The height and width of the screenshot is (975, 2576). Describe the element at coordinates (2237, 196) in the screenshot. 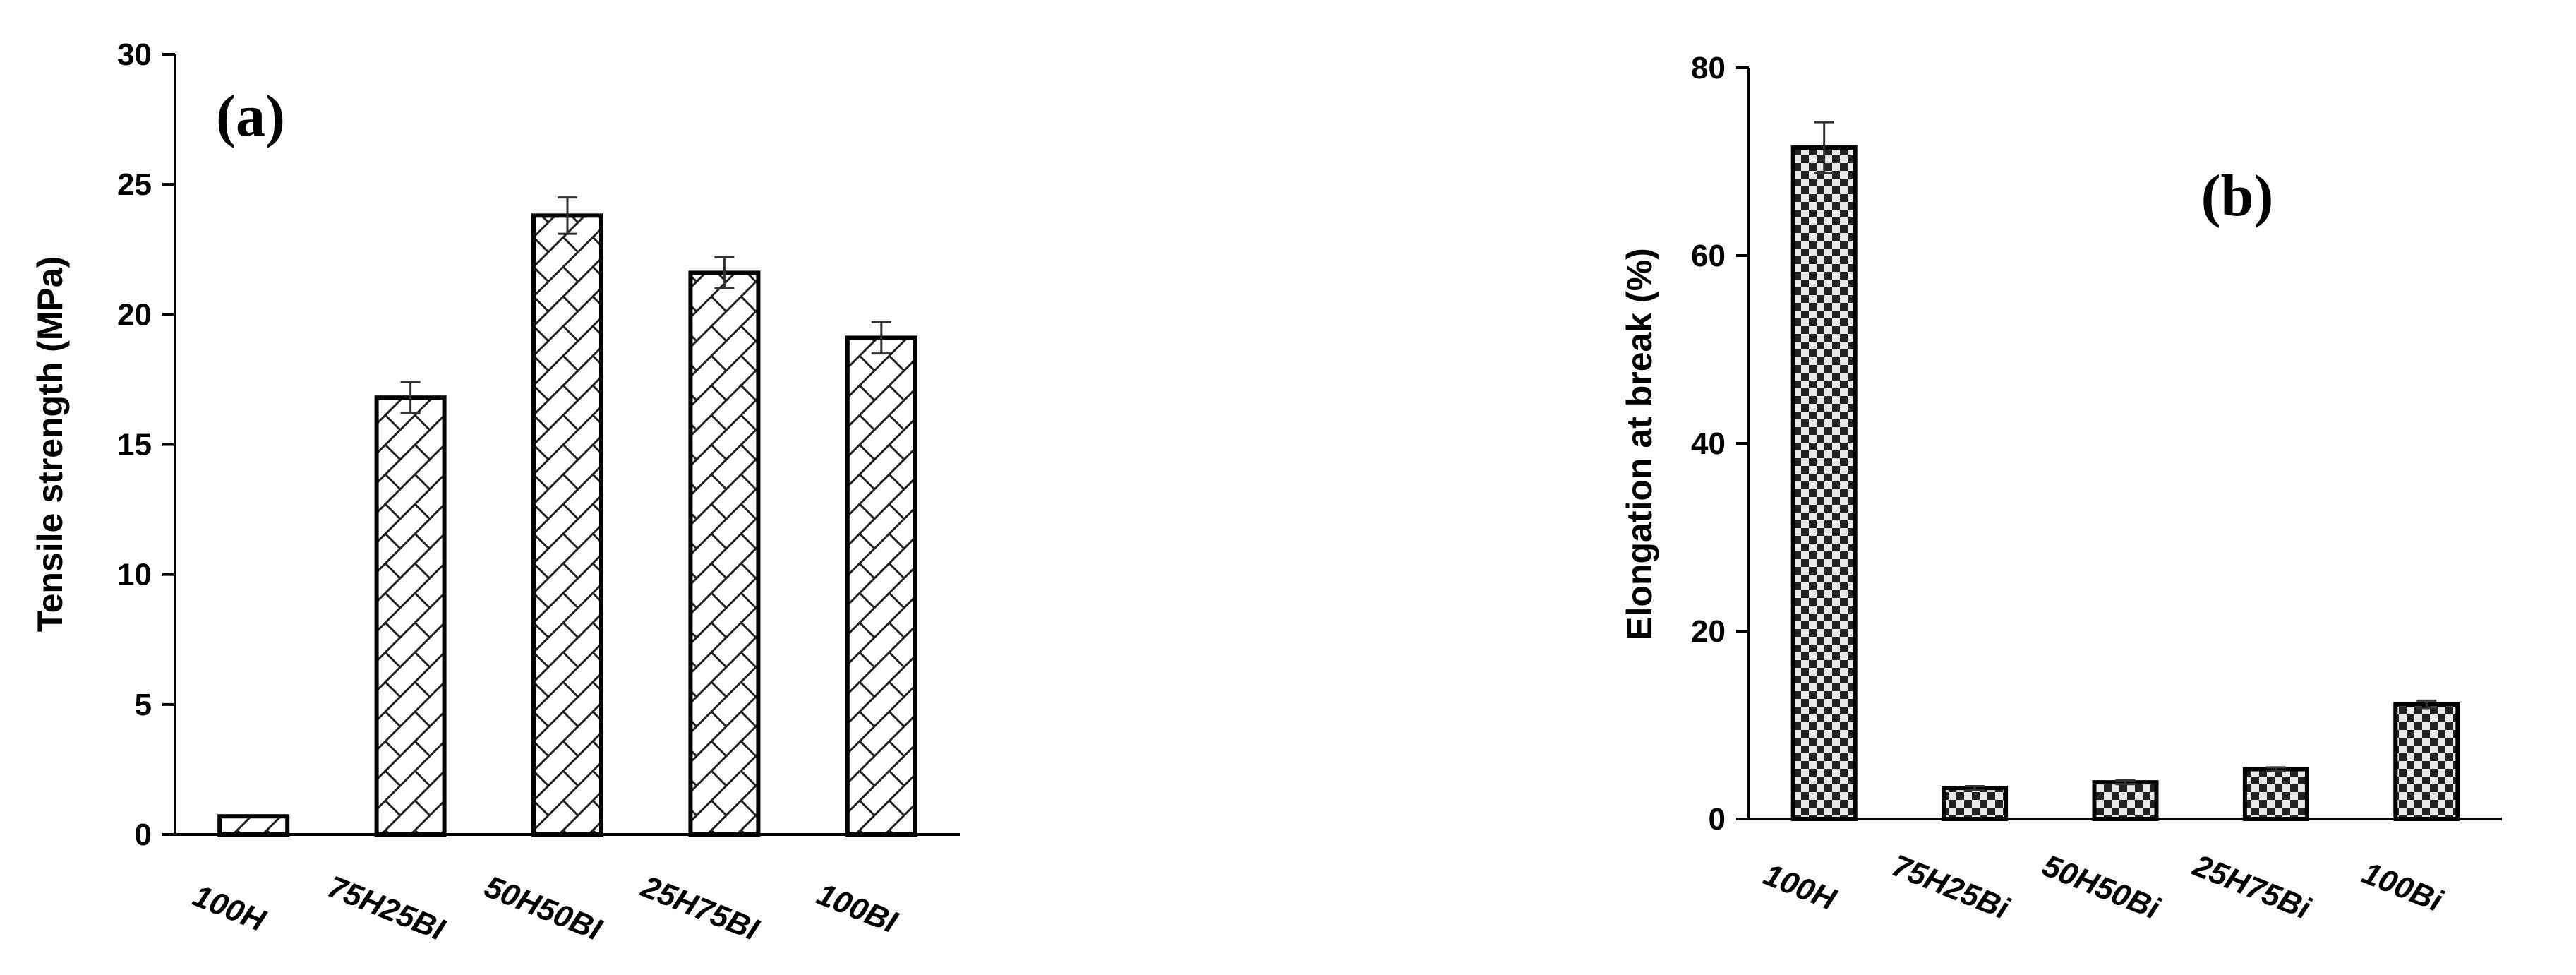

I see `panel-label-b: (b)` at that location.